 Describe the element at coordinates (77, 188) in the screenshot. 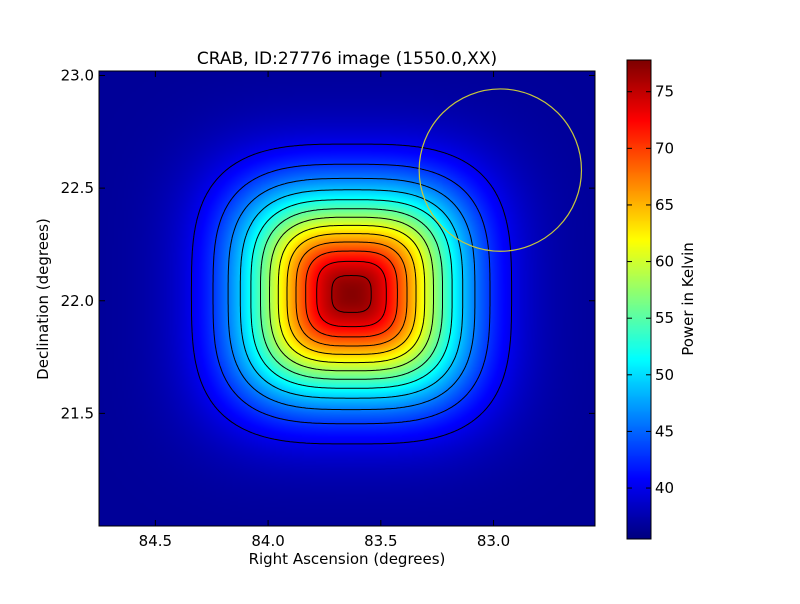

I see `y-tick-label: 22.5` at that location.